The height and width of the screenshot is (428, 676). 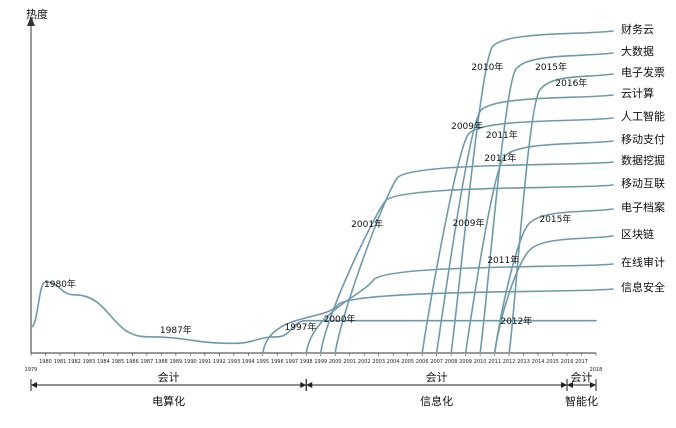 I want to click on x-tick-label: 2018, so click(x=596, y=370).